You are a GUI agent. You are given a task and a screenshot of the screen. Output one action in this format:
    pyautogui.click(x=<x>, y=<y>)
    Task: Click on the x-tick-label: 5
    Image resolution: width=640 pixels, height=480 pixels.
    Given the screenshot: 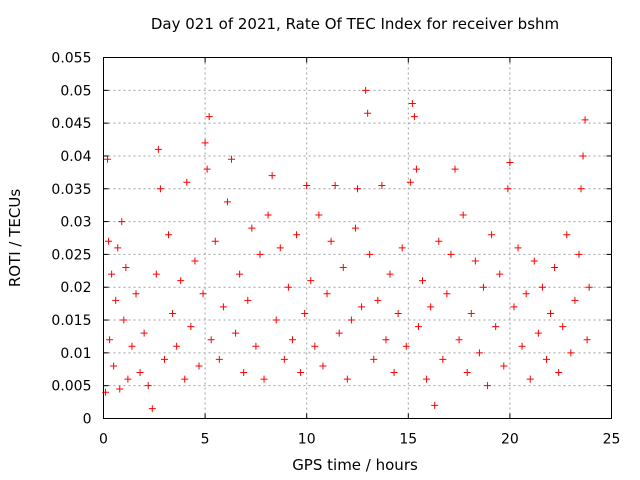 What is the action you would take?
    pyautogui.click(x=205, y=440)
    